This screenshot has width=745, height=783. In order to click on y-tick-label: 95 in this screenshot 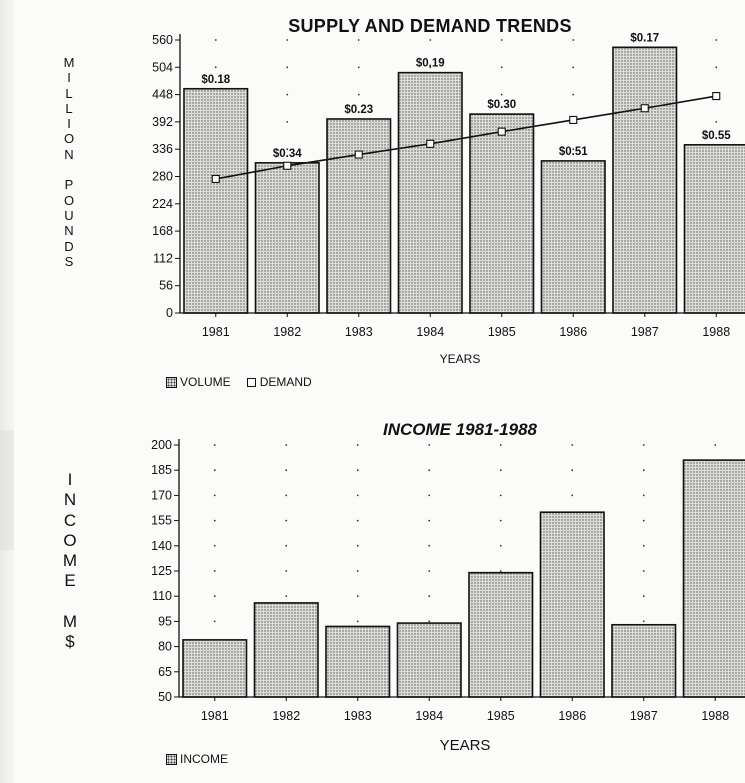, I will do `click(165, 621)`.